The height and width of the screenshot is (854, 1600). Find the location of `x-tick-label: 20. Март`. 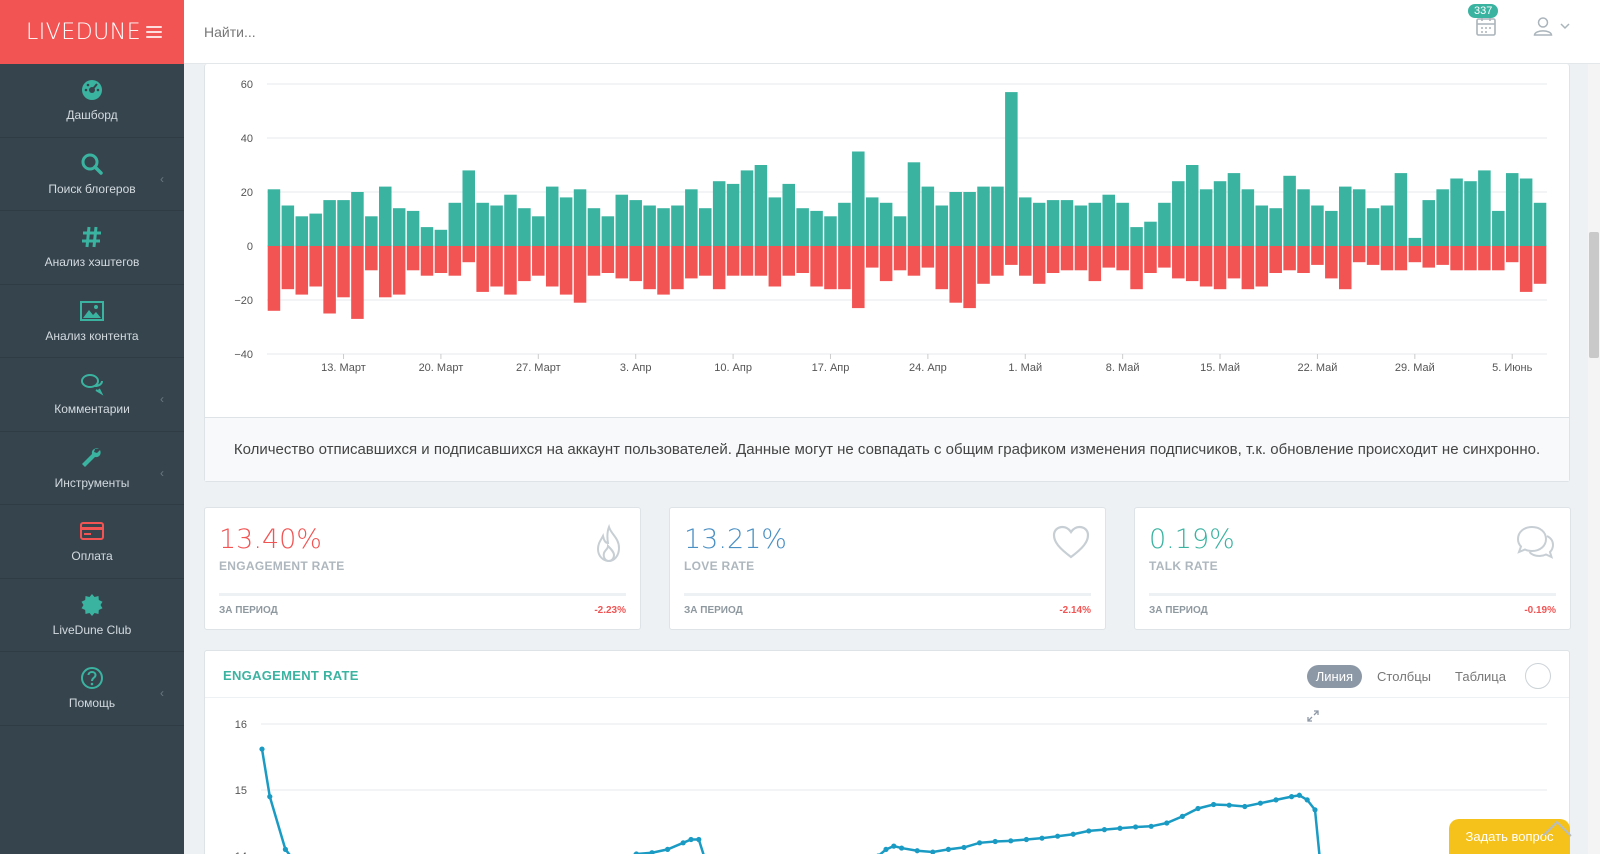

x-tick-label: 20. Март is located at coordinates (441, 368).